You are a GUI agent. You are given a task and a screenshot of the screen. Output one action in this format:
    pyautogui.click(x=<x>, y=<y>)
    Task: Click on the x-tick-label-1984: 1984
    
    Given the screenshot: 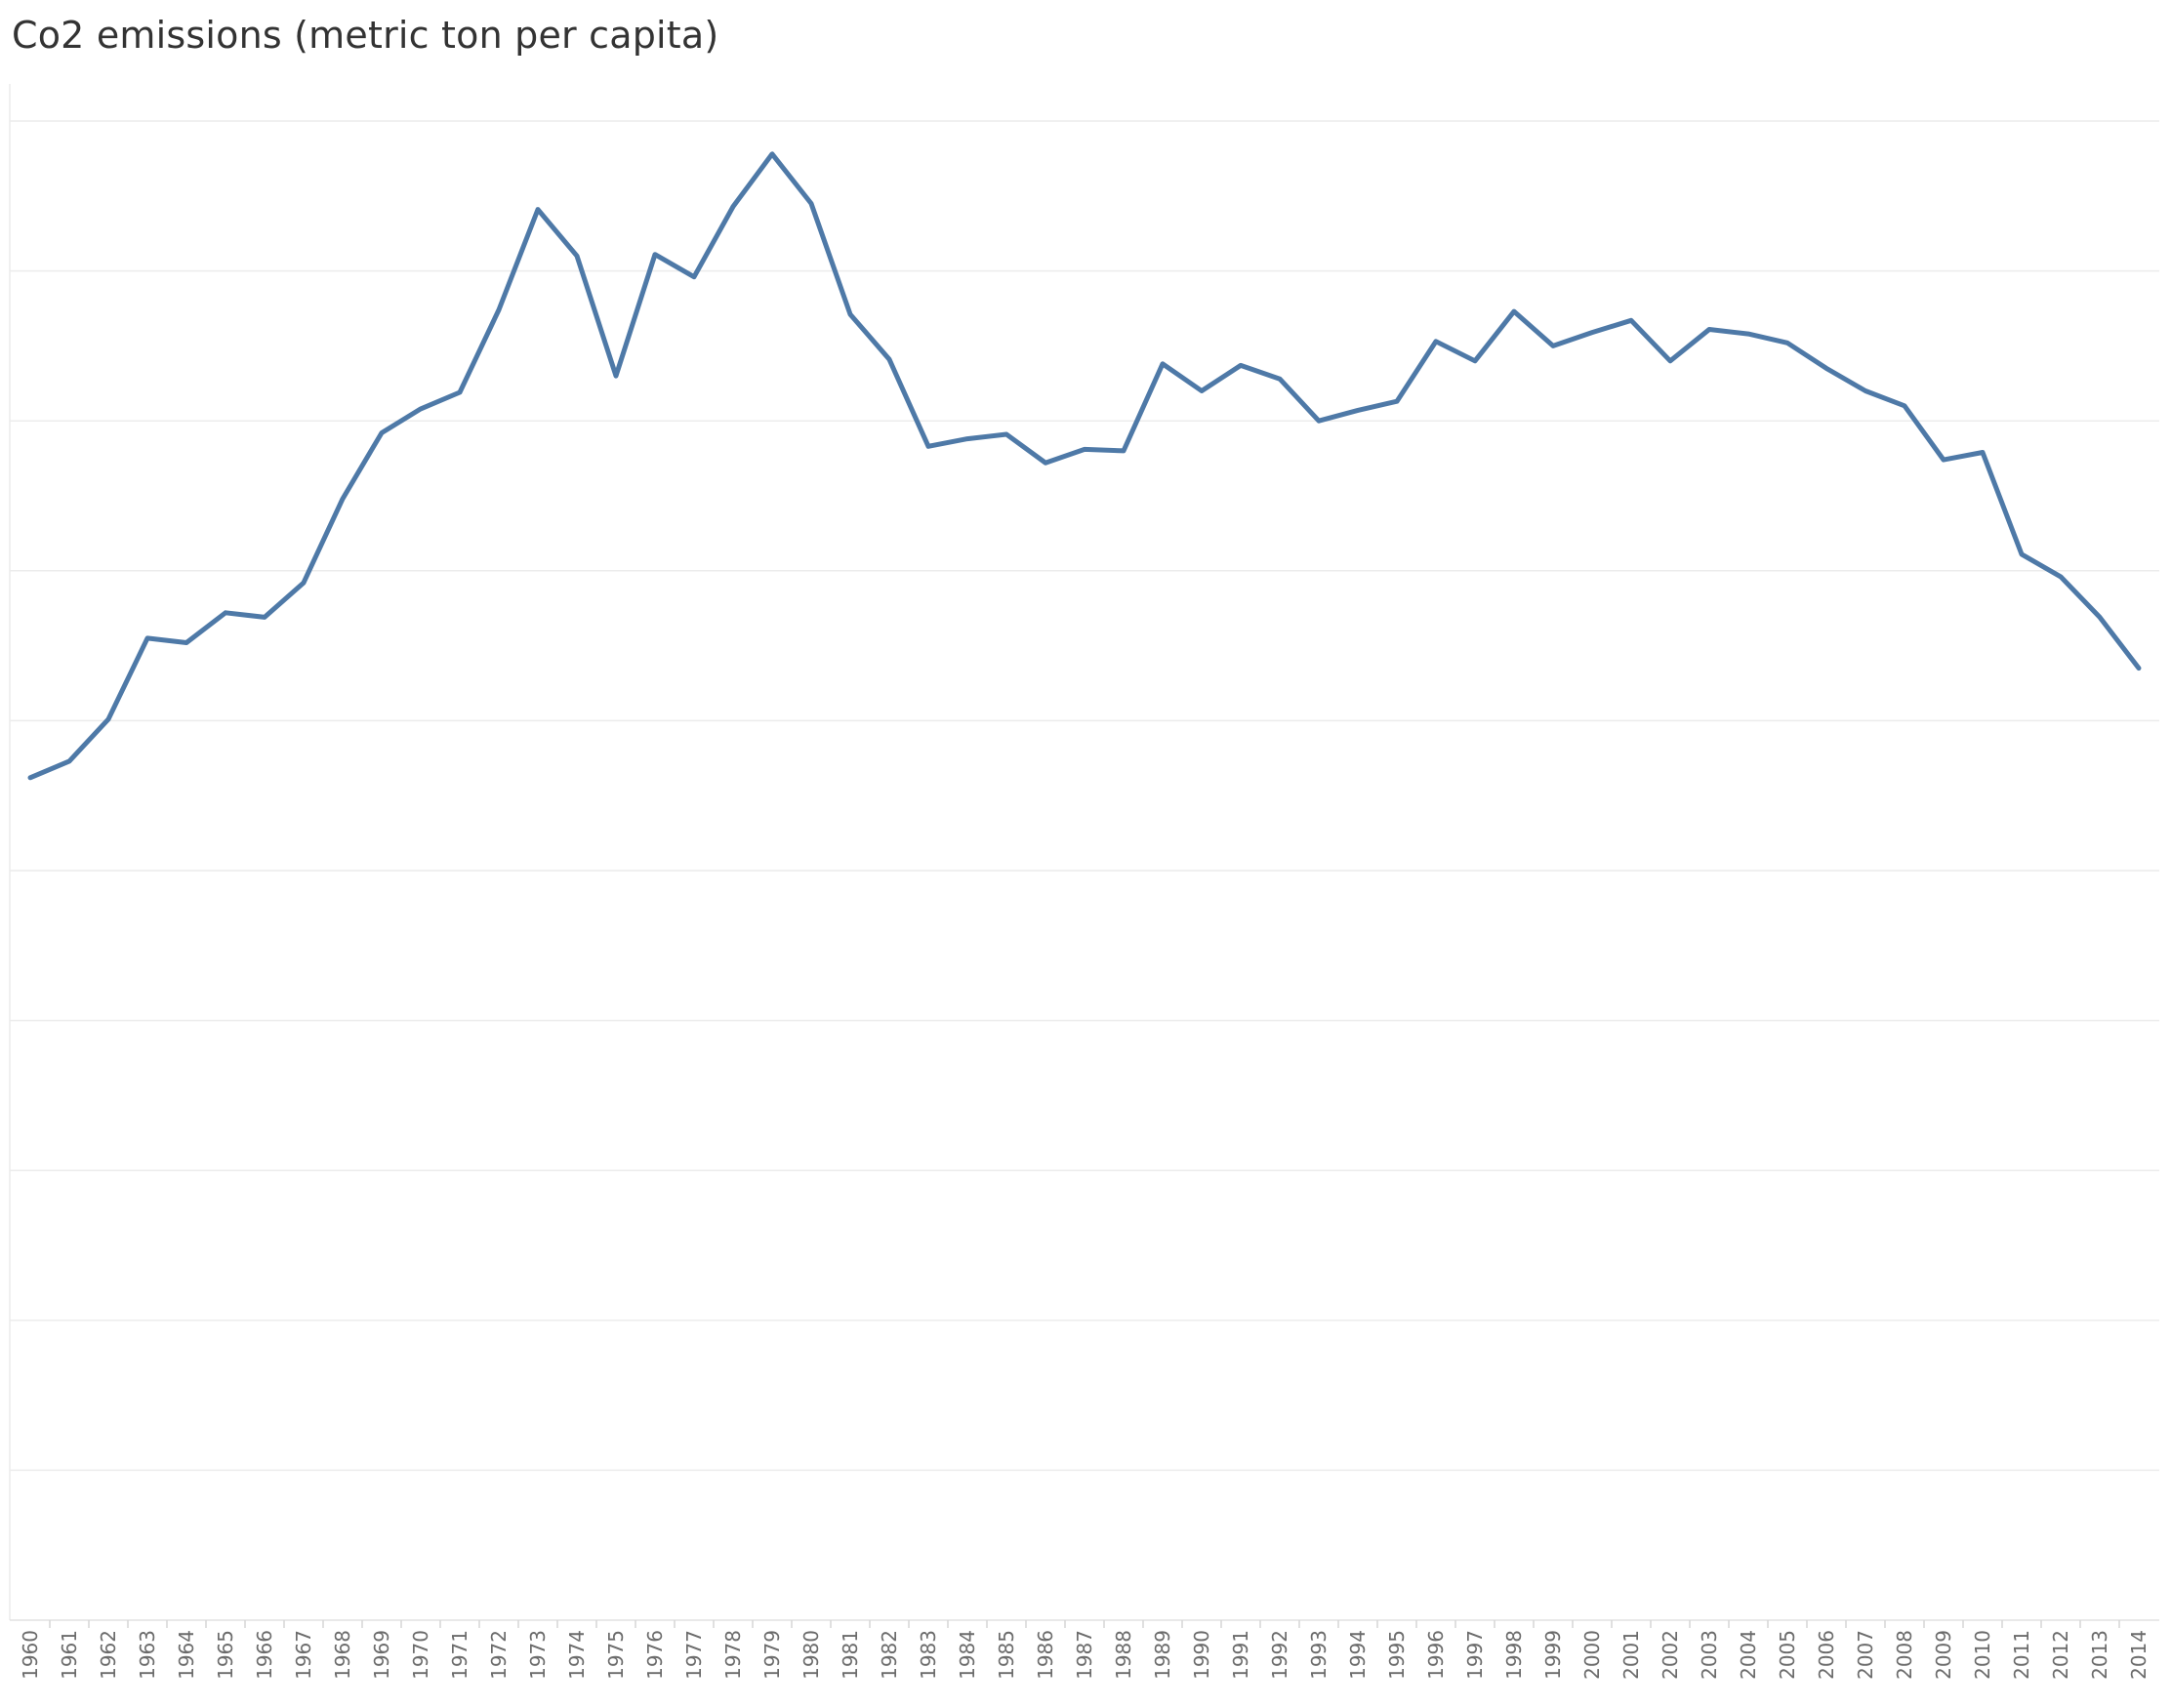 What is the action you would take?
    pyautogui.click(x=967, y=1655)
    